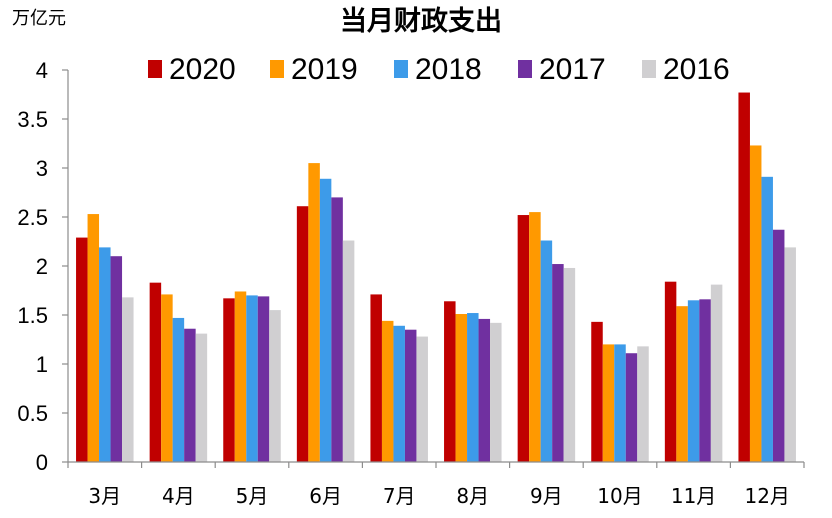 Image resolution: width=832 pixels, height=518 pixels. Describe the element at coordinates (649, 69) in the screenshot. I see `legend-swatch-2016` at that location.